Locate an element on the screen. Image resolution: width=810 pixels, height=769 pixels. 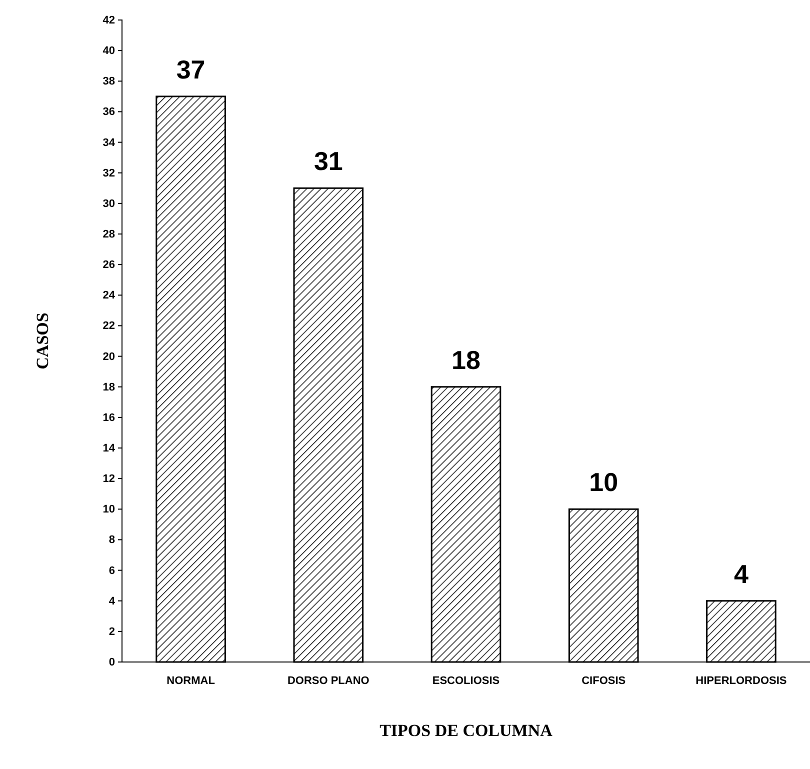
y-tick-label: 26 is located at coordinates (108, 265).